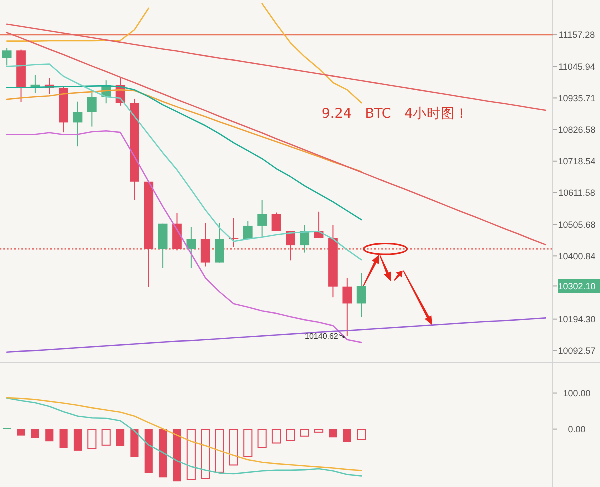  Describe the element at coordinates (577, 161) in the screenshot. I see `y-tick-label: 10718.54` at that location.